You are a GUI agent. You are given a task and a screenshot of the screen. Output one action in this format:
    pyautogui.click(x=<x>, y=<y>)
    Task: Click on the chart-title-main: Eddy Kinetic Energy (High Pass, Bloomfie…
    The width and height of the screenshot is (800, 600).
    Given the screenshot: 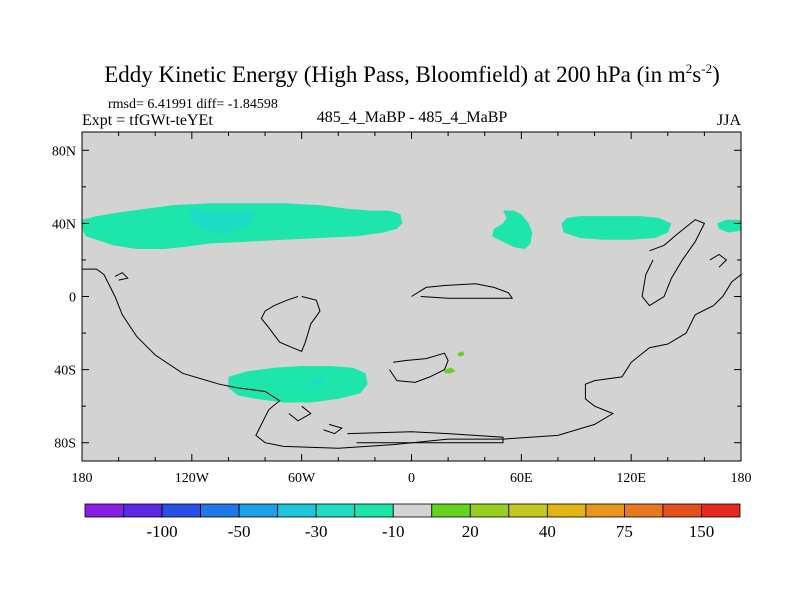 What is the action you would take?
    pyautogui.click(x=395, y=74)
    